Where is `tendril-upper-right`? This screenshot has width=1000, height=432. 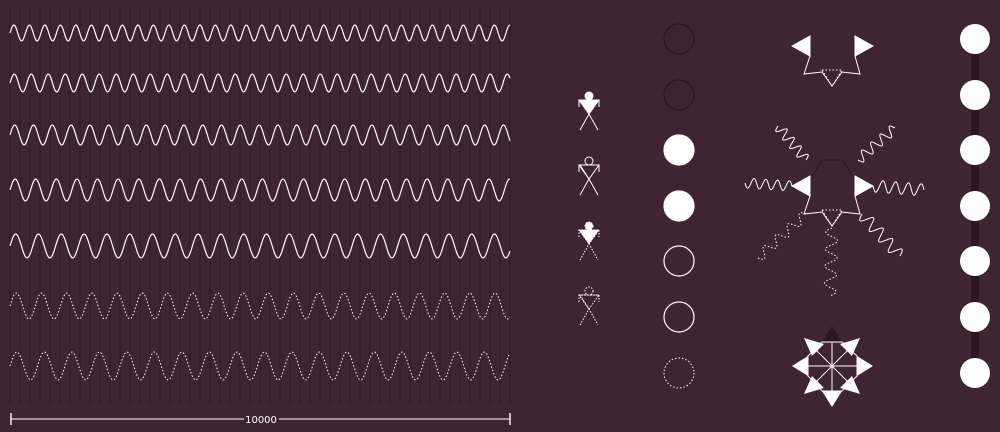 tendril-upper-right is located at coordinates (876, 144).